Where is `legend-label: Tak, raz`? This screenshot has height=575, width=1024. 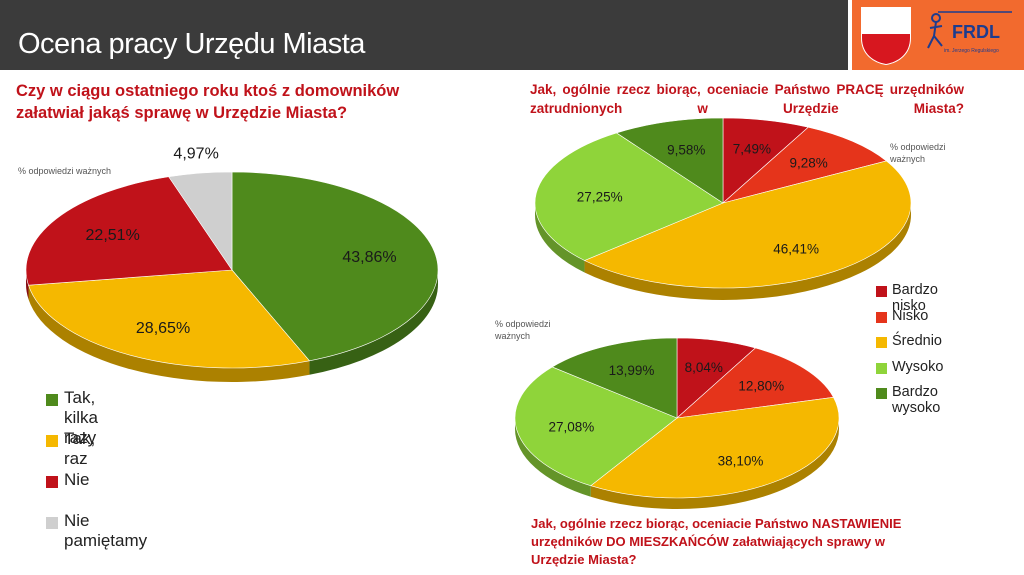
legend-label: Tak, raz is located at coordinates (79, 449).